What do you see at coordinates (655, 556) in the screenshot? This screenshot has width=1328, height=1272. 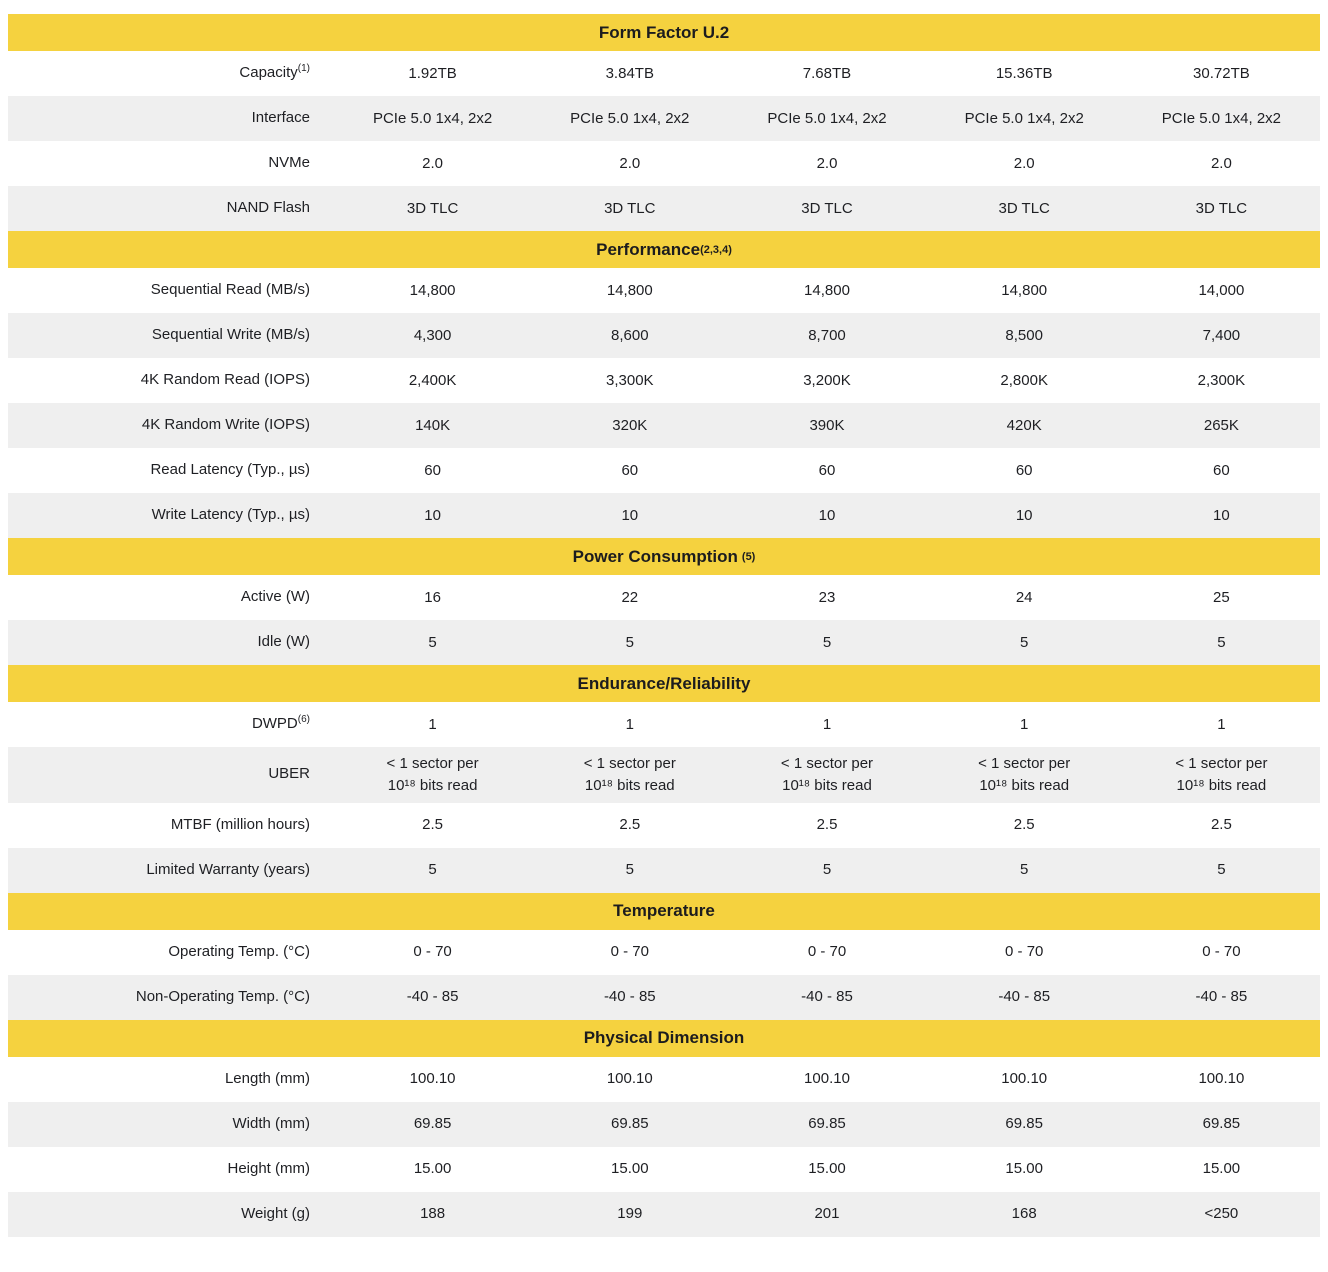 I see `section-title: Power Consumption` at bounding box center [655, 556].